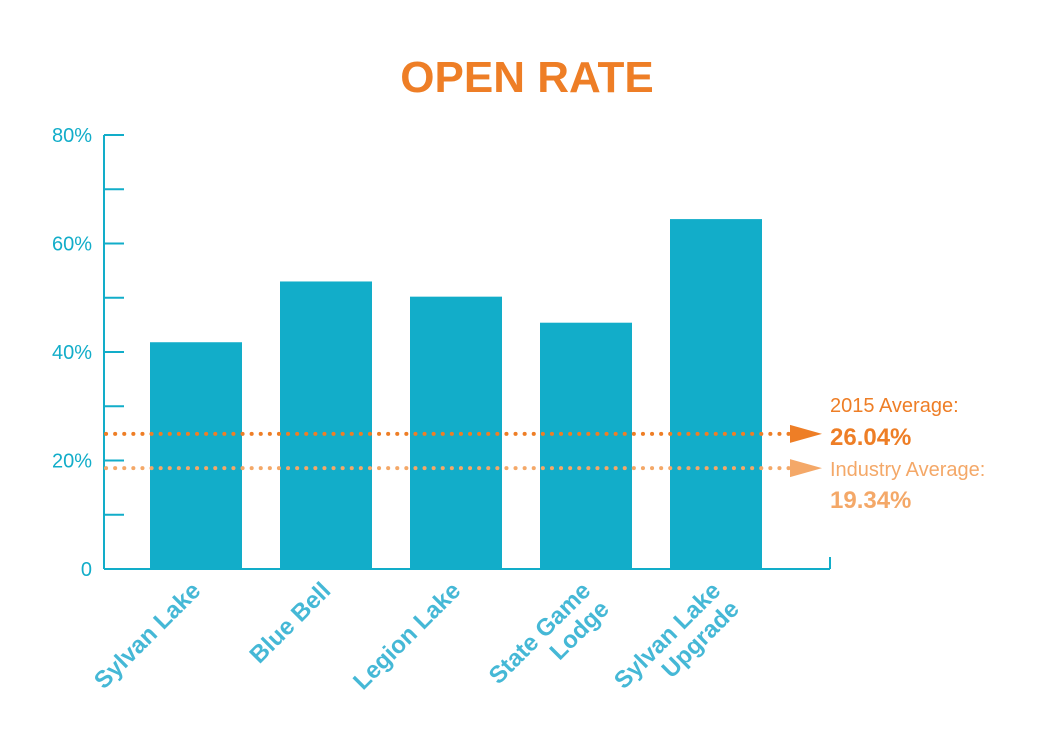 The width and height of the screenshot is (1050, 755). I want to click on x-category-label: State GameLodge, so click(549, 642).